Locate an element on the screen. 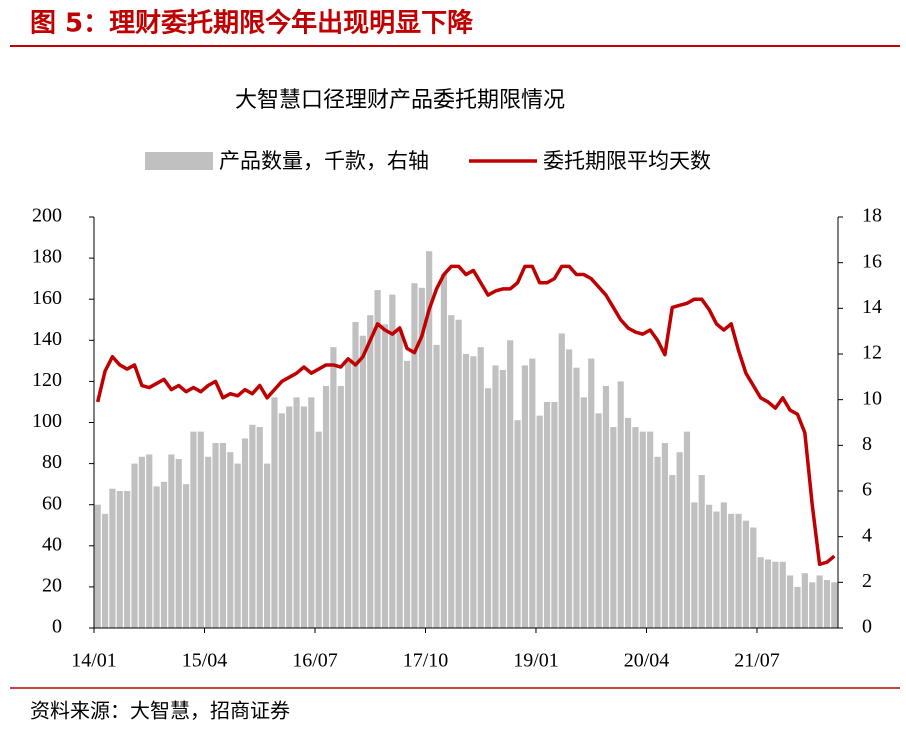  y2-tick-label: 12 is located at coordinates (872, 353).